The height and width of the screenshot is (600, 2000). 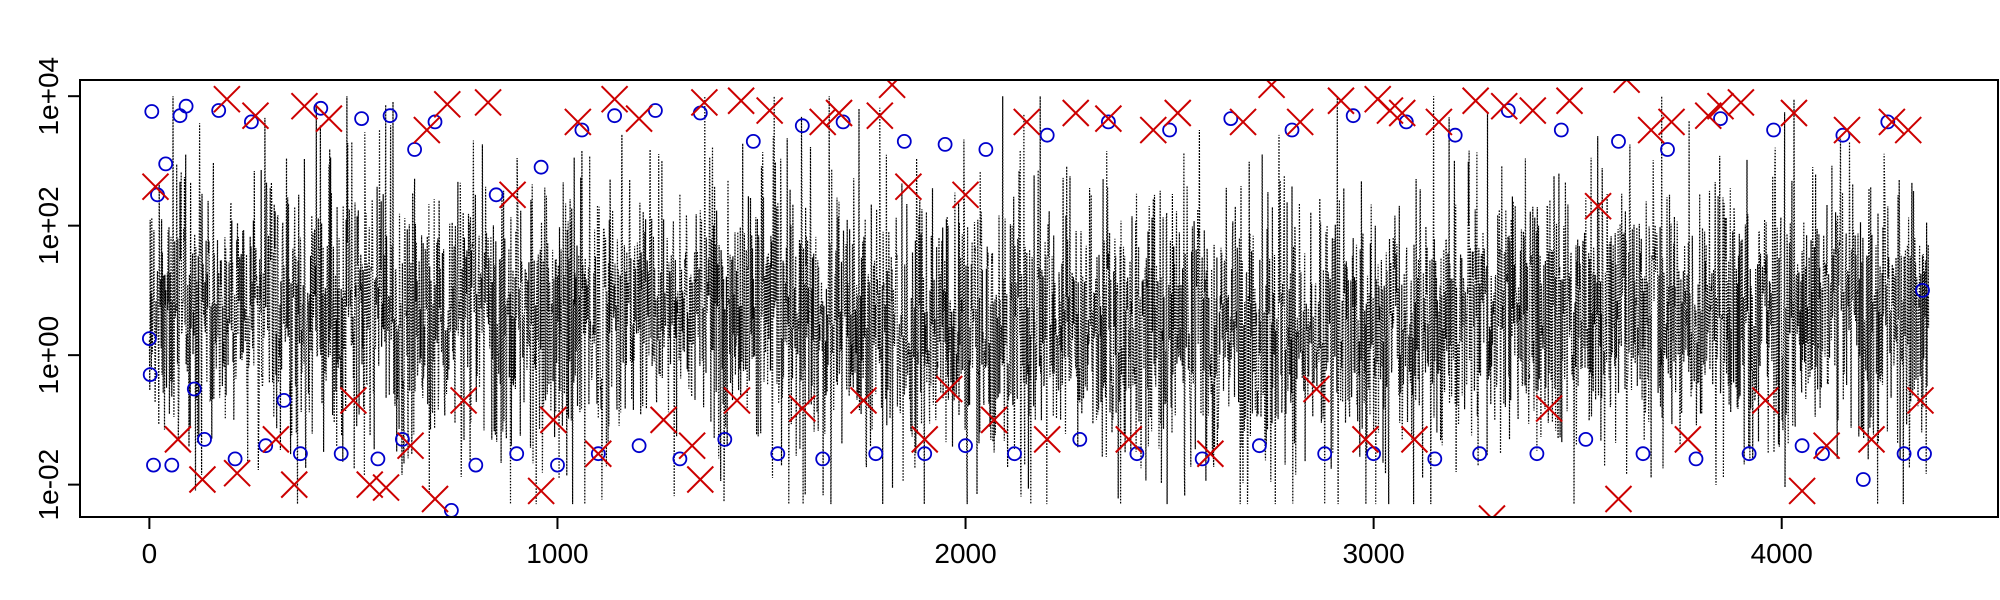 What do you see at coordinates (48, 225) in the screenshot?
I see `y-tick-label: 1e+02` at bounding box center [48, 225].